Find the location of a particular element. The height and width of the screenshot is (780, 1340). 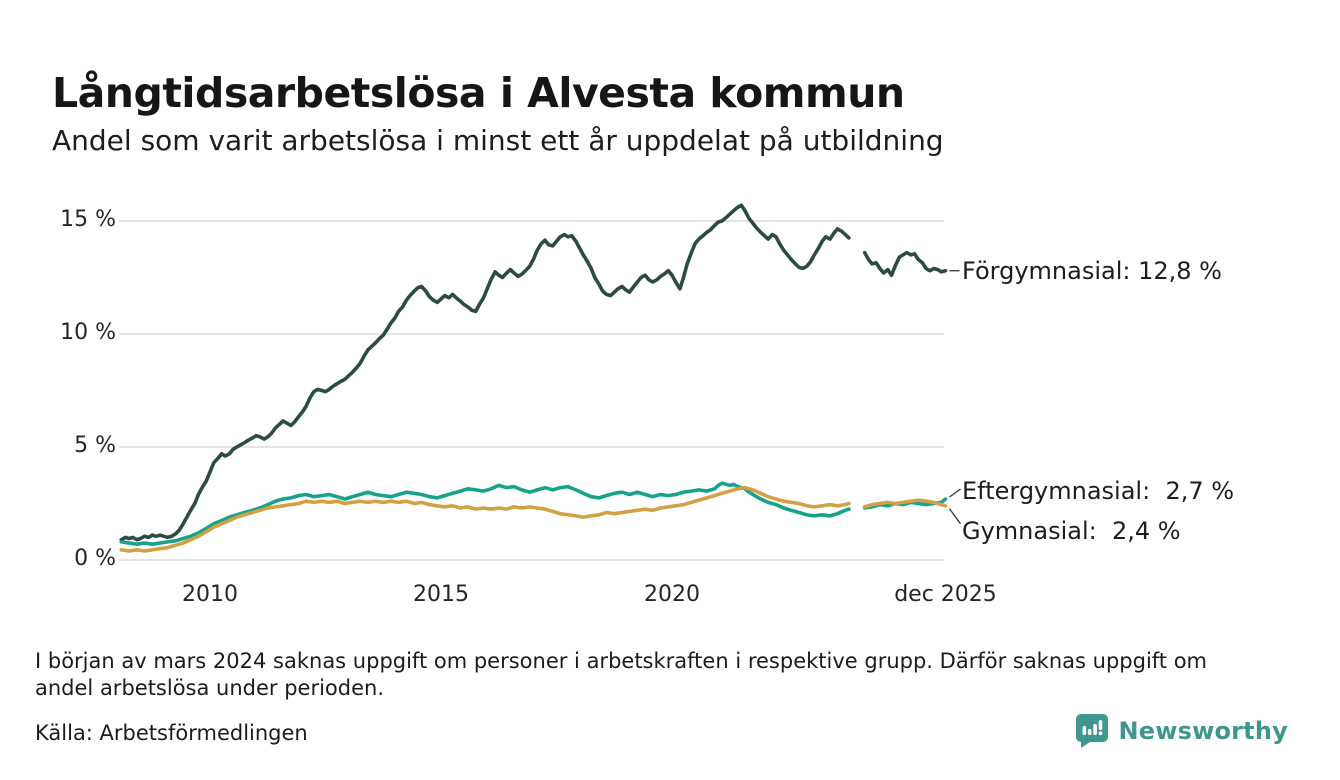

y-axis-tick-label: 10 % is located at coordinates (88, 332).